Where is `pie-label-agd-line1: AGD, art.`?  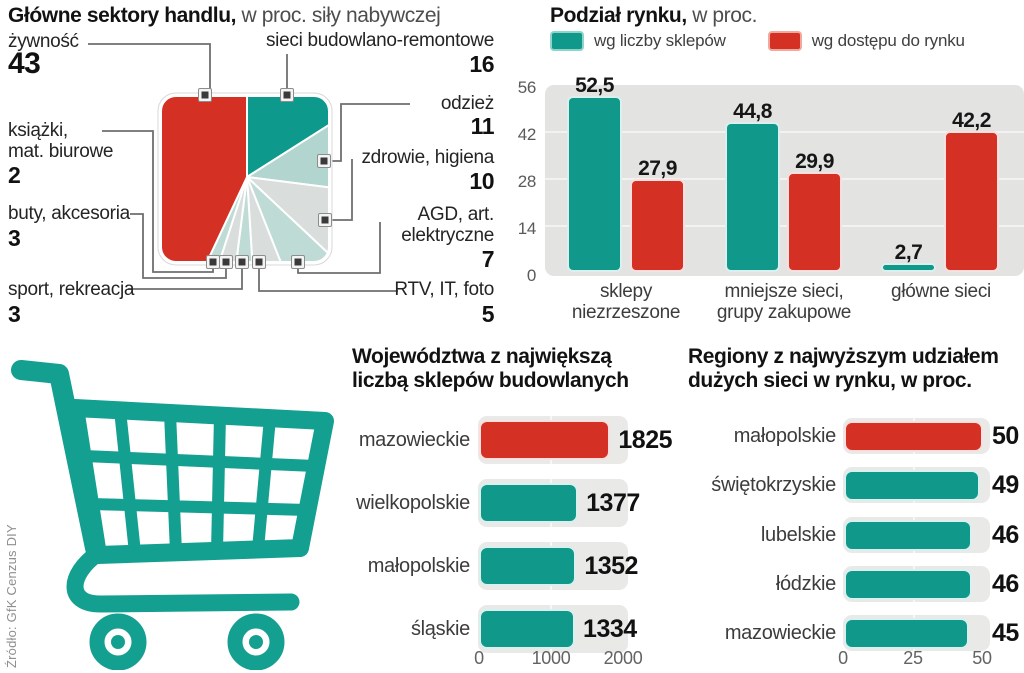
pie-label-agd-line1: AGD, art. is located at coordinates (456, 214).